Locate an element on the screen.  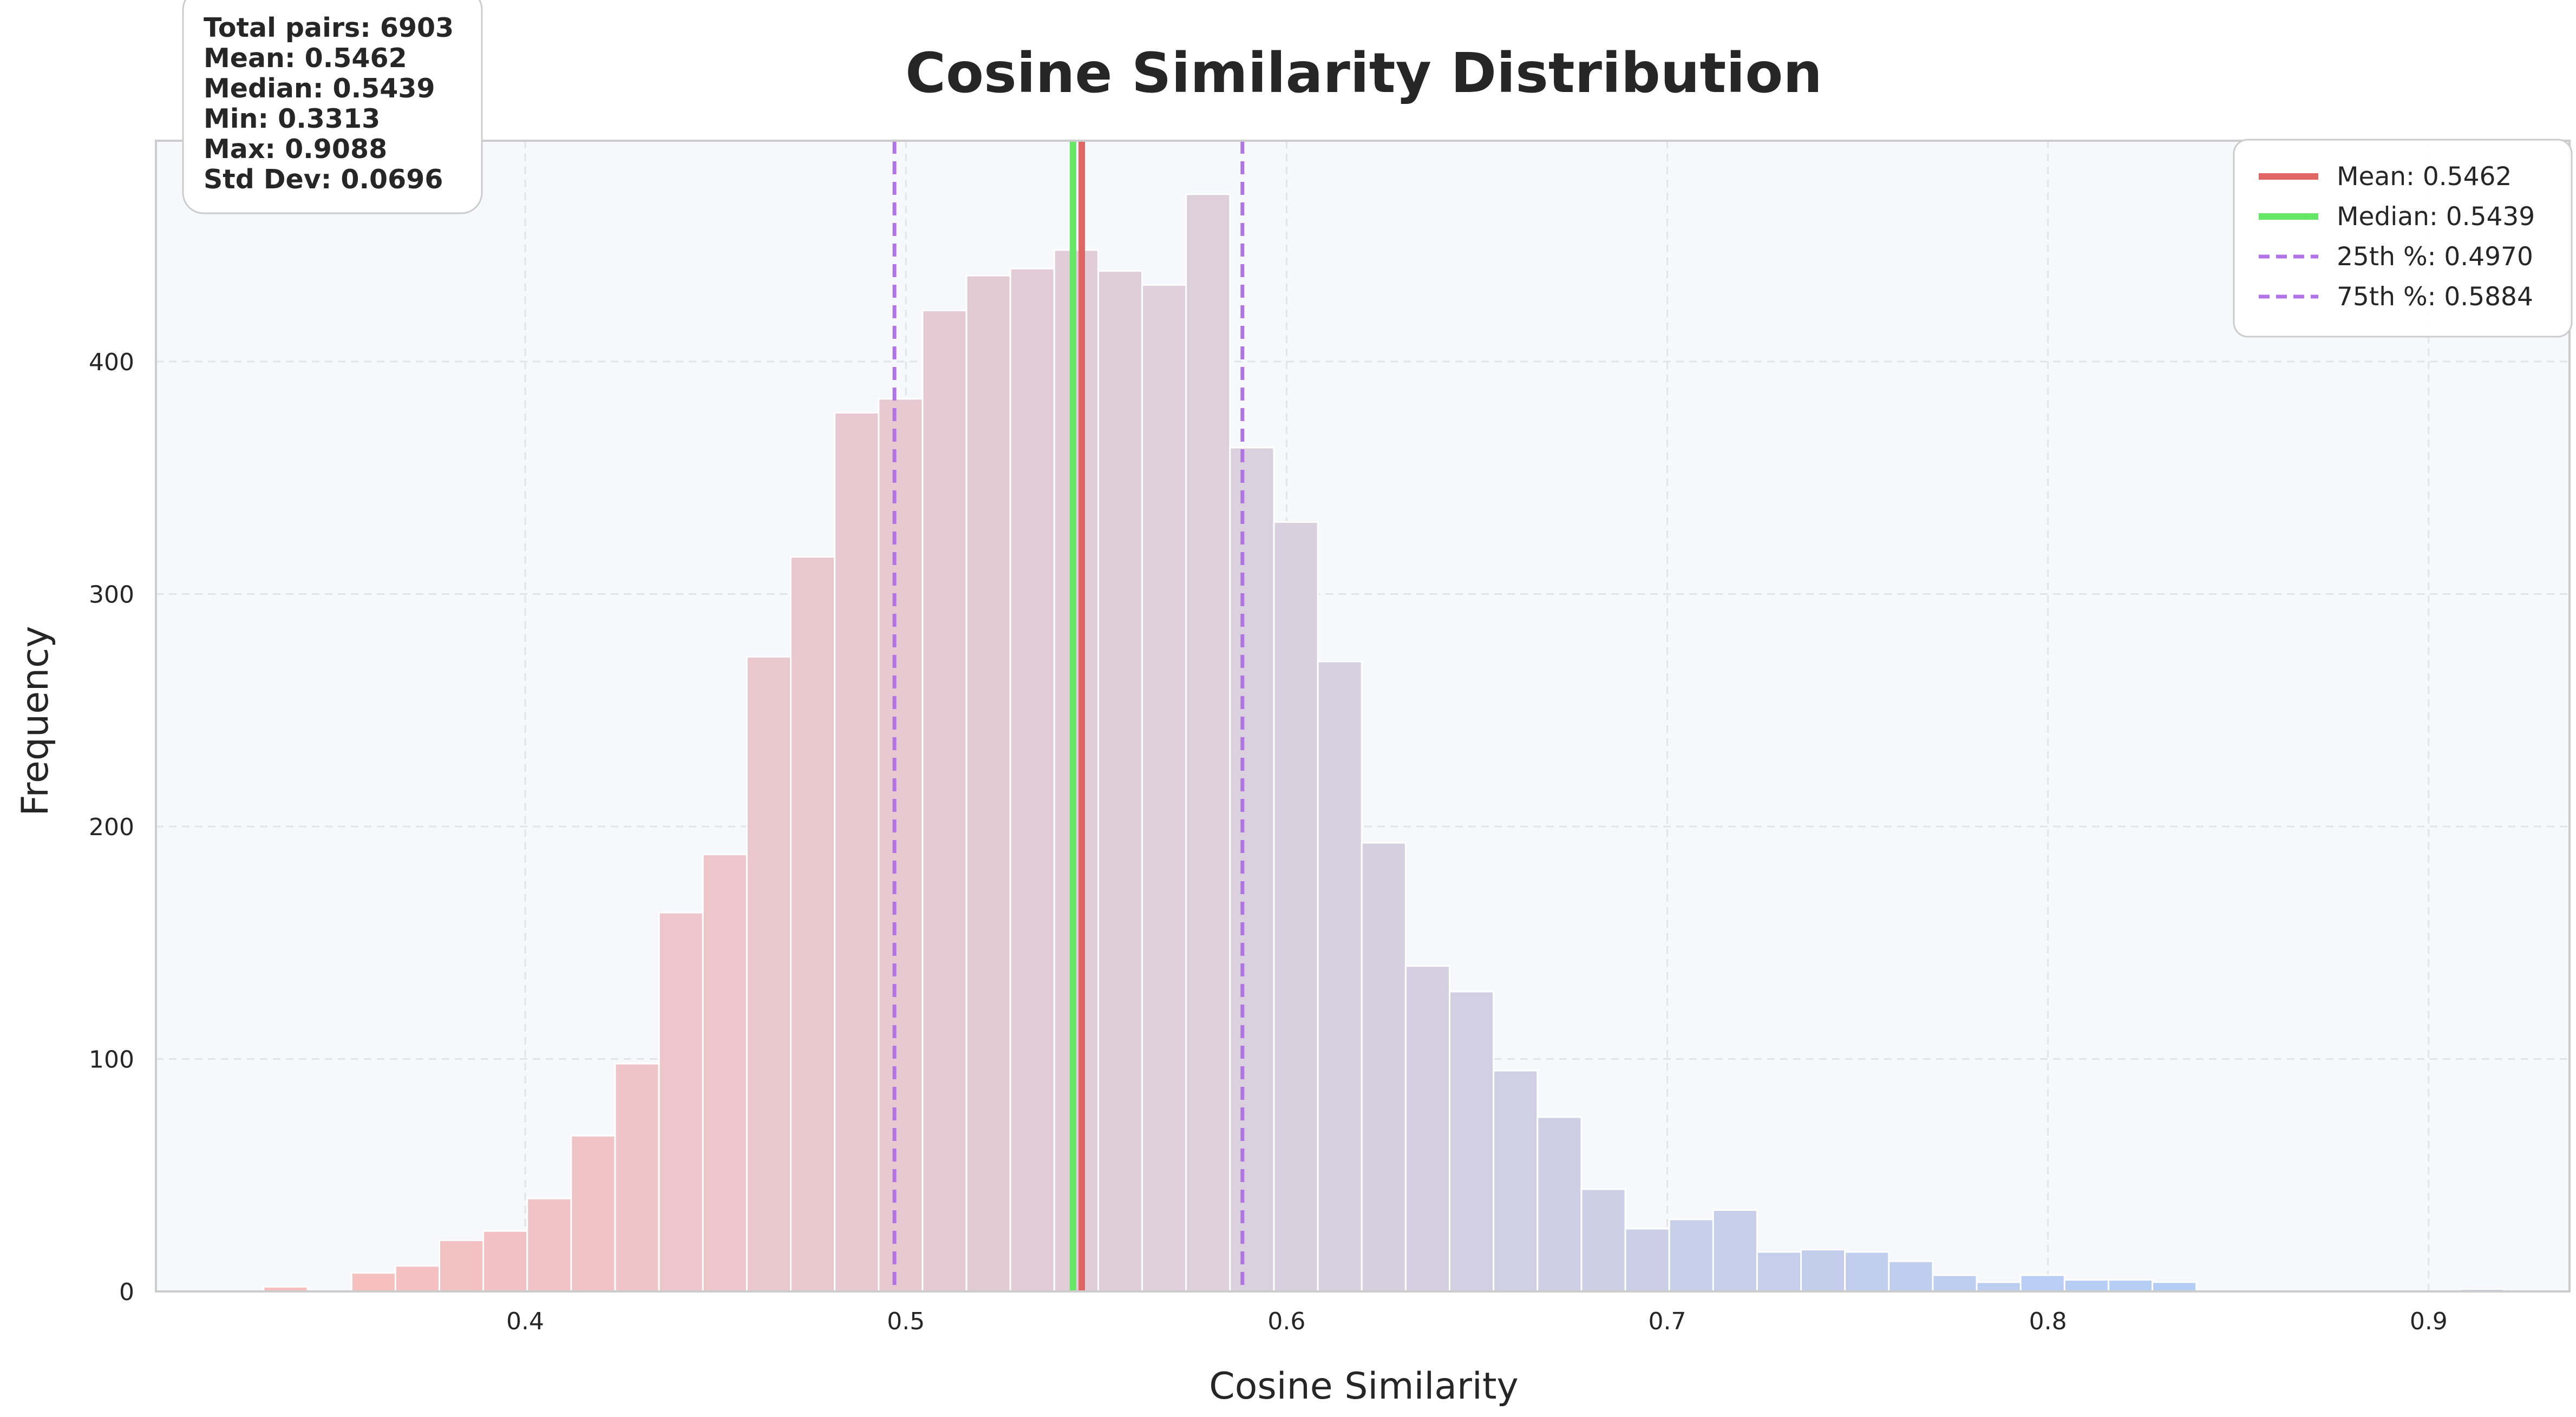
x-tick-label: 0.5 is located at coordinates (906, 1321).